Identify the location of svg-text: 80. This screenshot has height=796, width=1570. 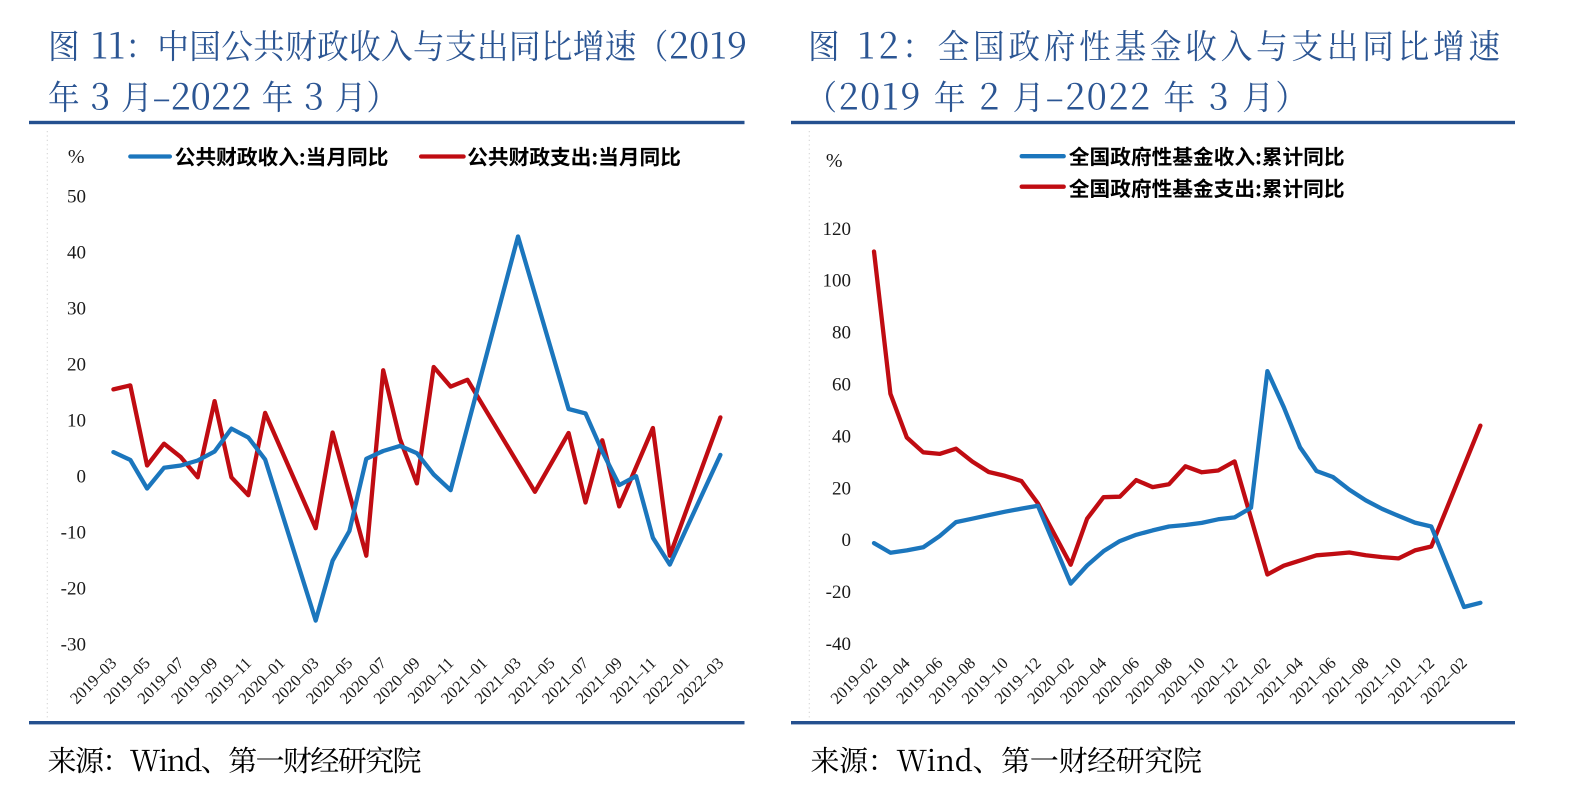
(841, 333).